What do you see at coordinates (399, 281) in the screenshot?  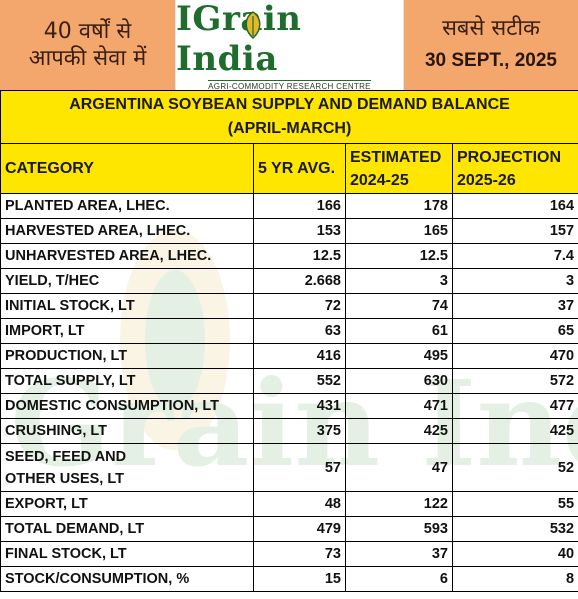 I see `row-estimated: 3` at bounding box center [399, 281].